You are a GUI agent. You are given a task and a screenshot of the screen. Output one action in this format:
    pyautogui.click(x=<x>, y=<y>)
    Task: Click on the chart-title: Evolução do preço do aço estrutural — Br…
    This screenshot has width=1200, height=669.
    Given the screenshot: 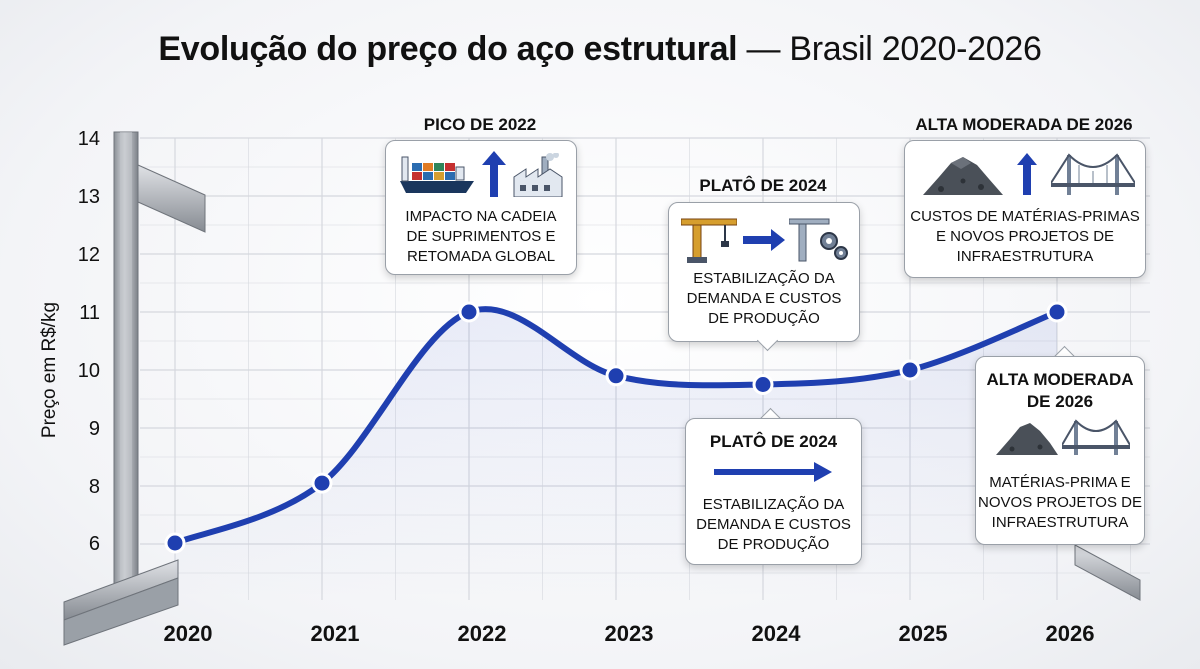 What is the action you would take?
    pyautogui.click(x=600, y=49)
    